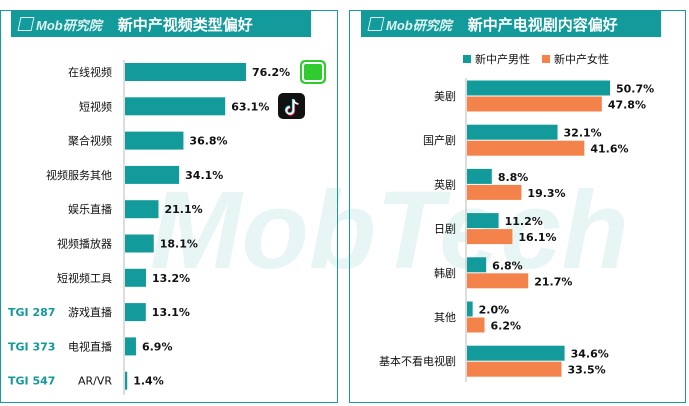 The image size is (689, 406). I want to click on tiktok-app-icon, so click(291, 106).